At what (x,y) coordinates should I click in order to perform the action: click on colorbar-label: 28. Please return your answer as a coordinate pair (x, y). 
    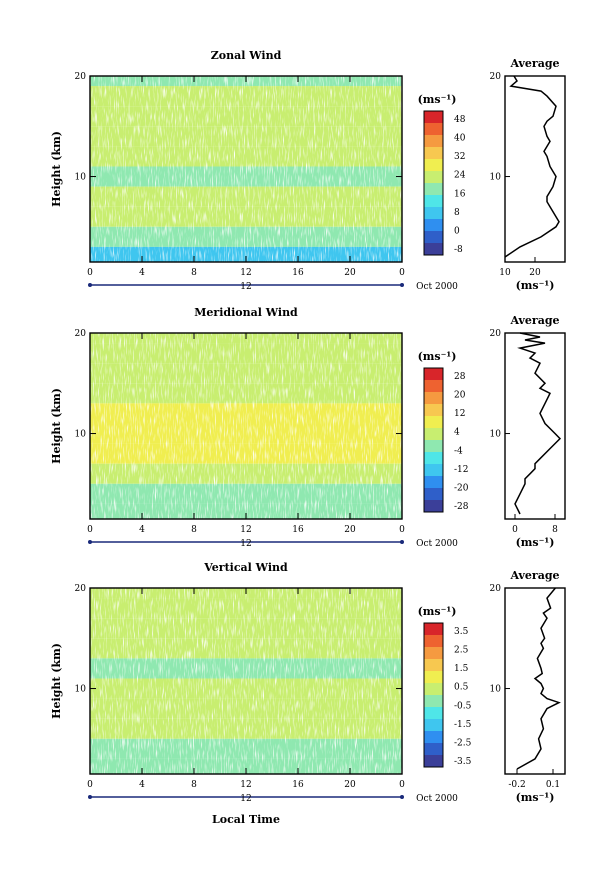
    Looking at the image, I should click on (460, 377).